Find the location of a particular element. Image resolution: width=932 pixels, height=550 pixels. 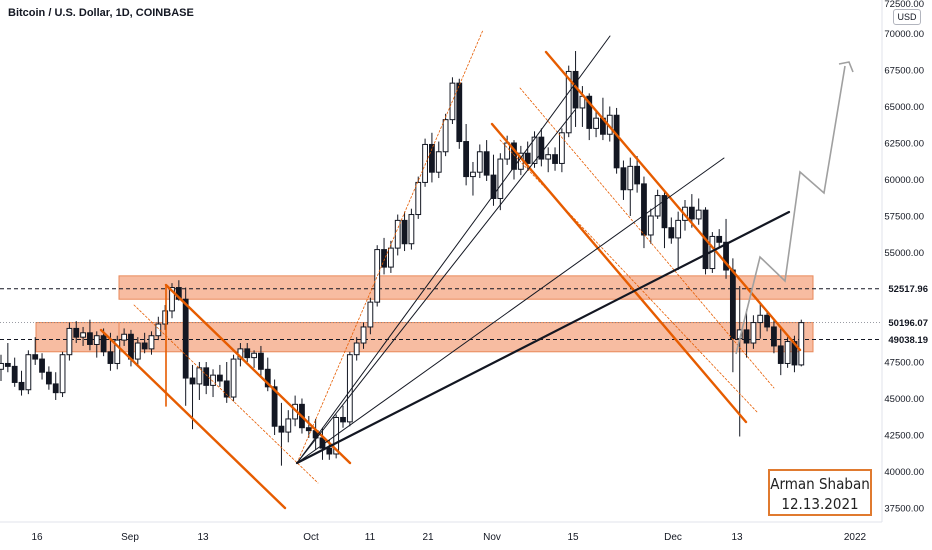

author-date: 12.13.2021 is located at coordinates (820, 504).